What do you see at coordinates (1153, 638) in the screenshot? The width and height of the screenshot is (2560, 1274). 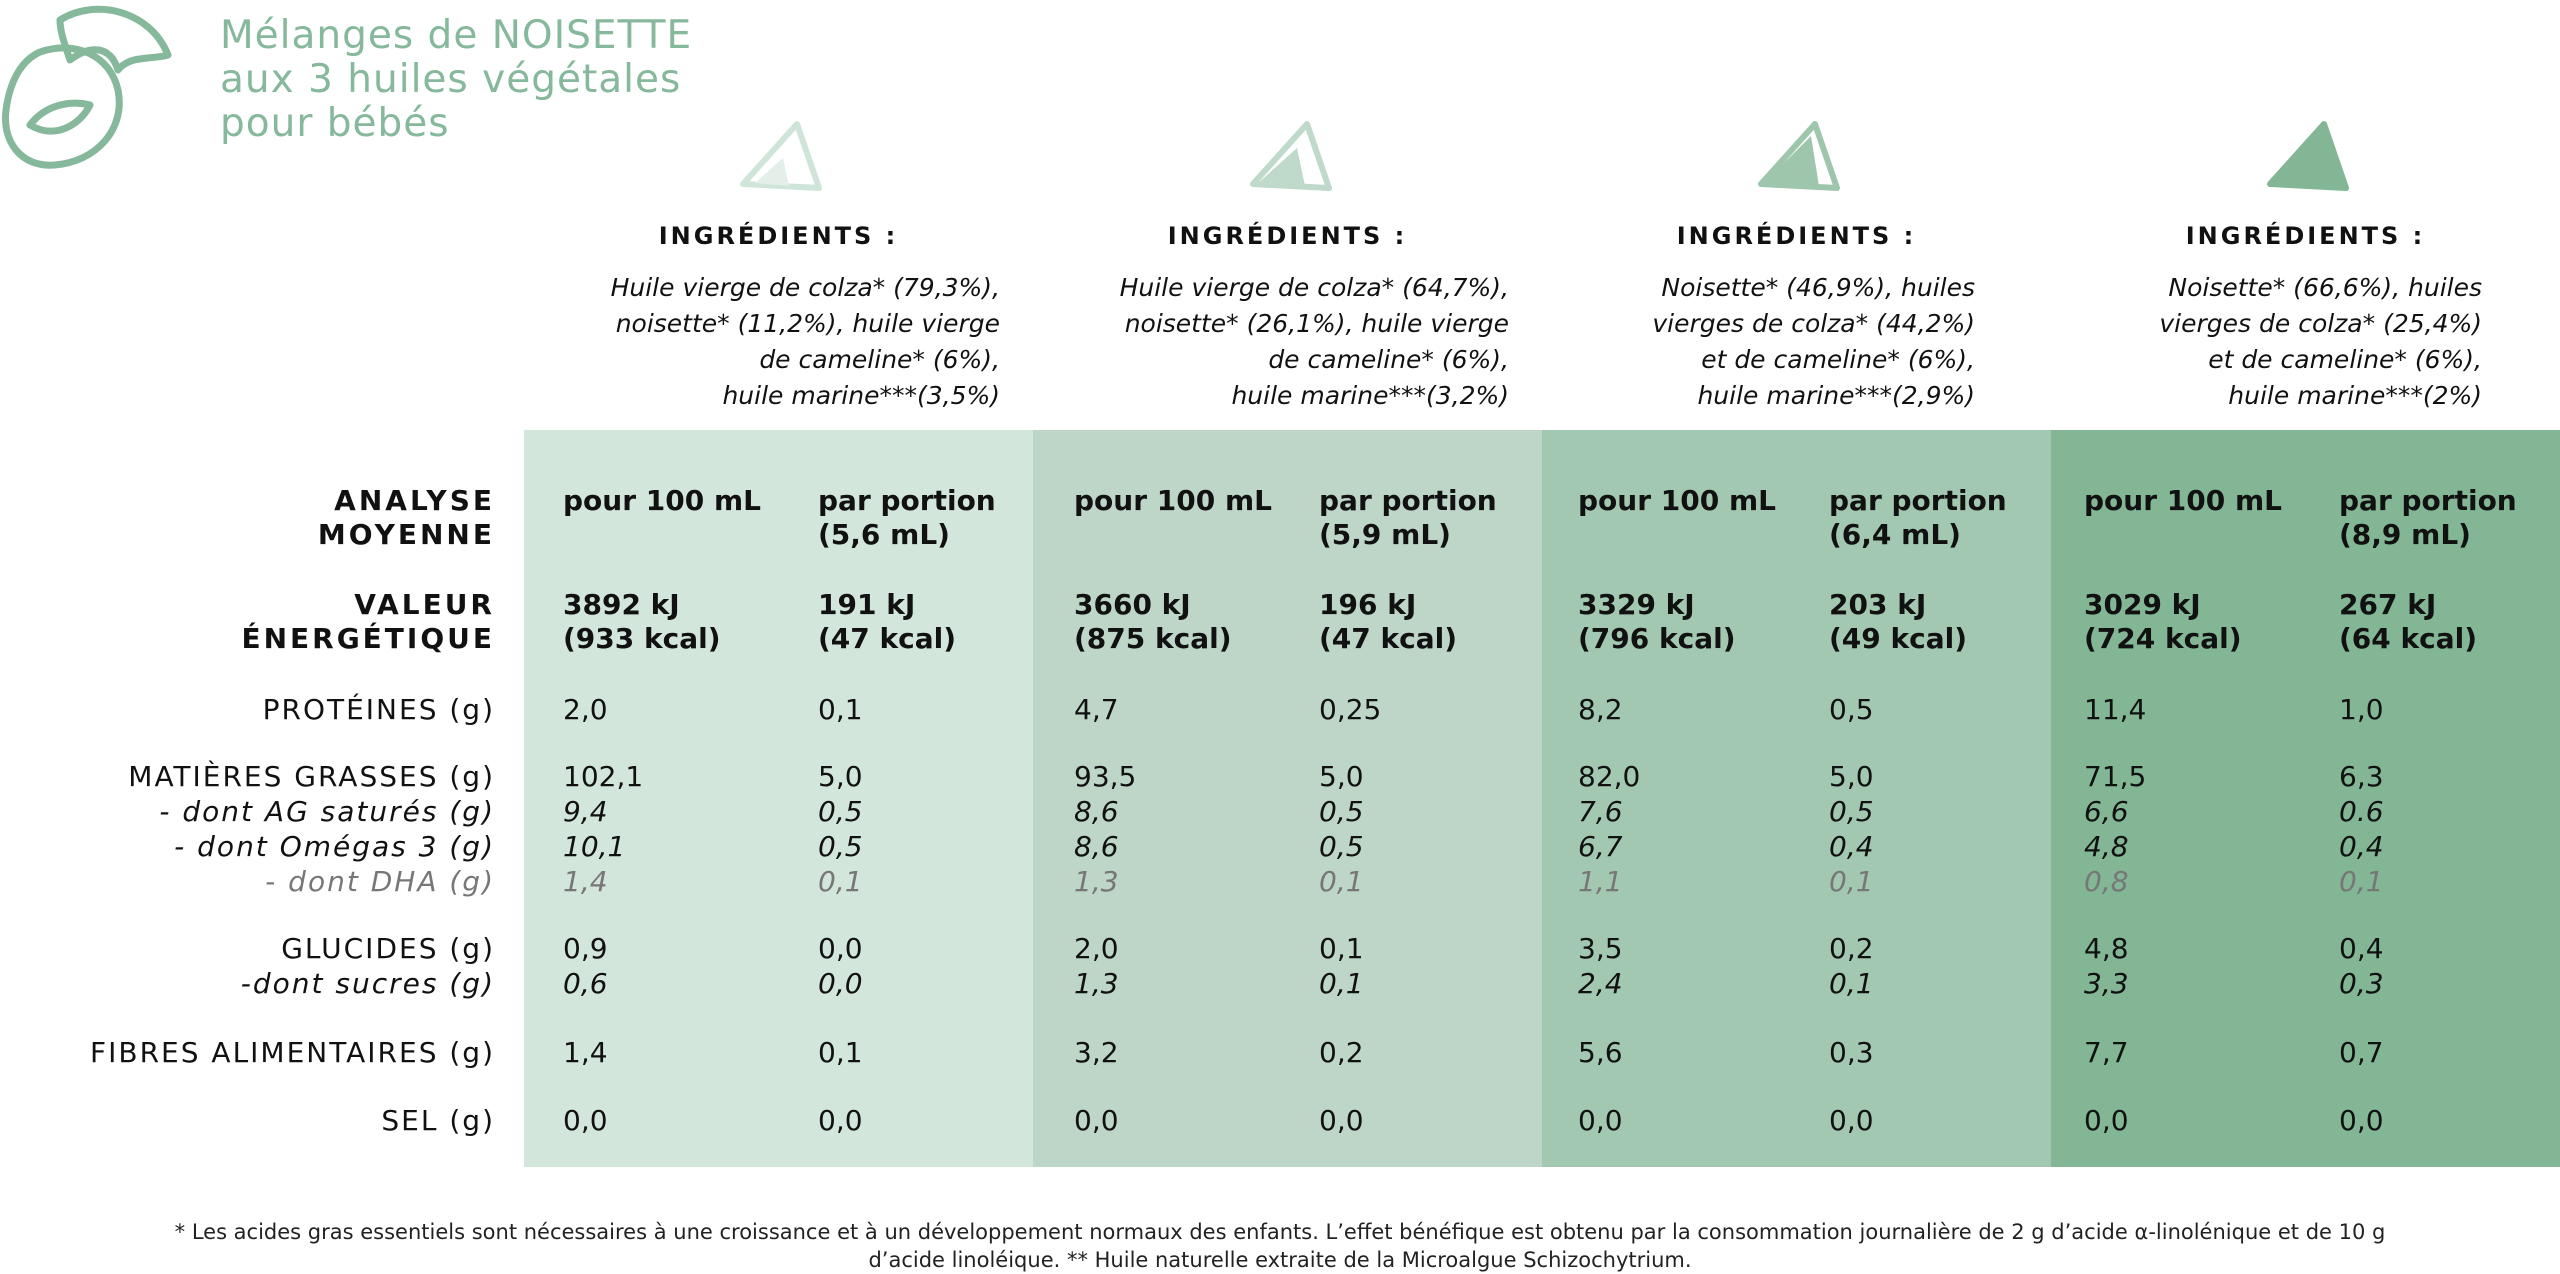 I see `cell-energy2: (875 kcal)` at bounding box center [1153, 638].